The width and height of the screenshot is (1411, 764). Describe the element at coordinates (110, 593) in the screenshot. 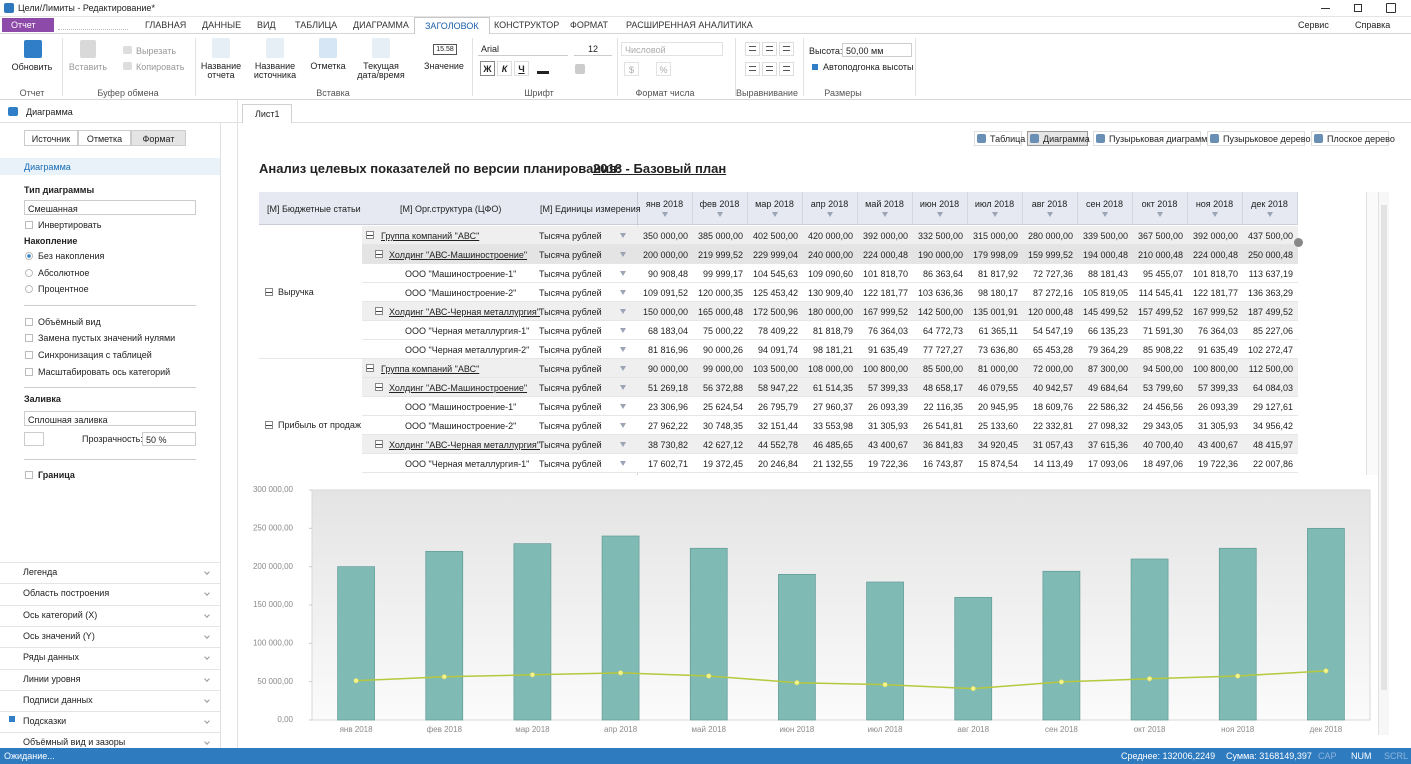

I see `section-row: Область построения` at that location.